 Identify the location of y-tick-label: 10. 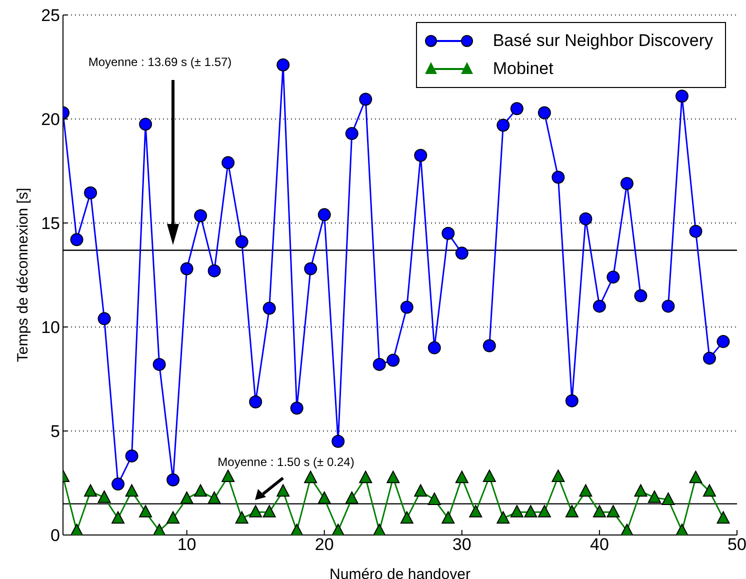
(50, 328).